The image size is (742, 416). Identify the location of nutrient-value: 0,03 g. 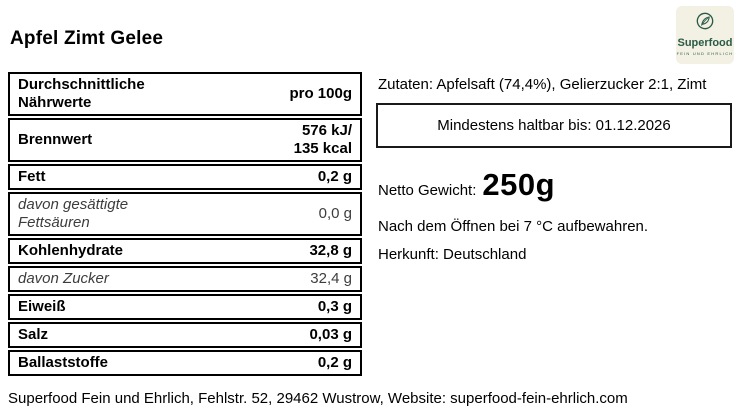
(330, 334).